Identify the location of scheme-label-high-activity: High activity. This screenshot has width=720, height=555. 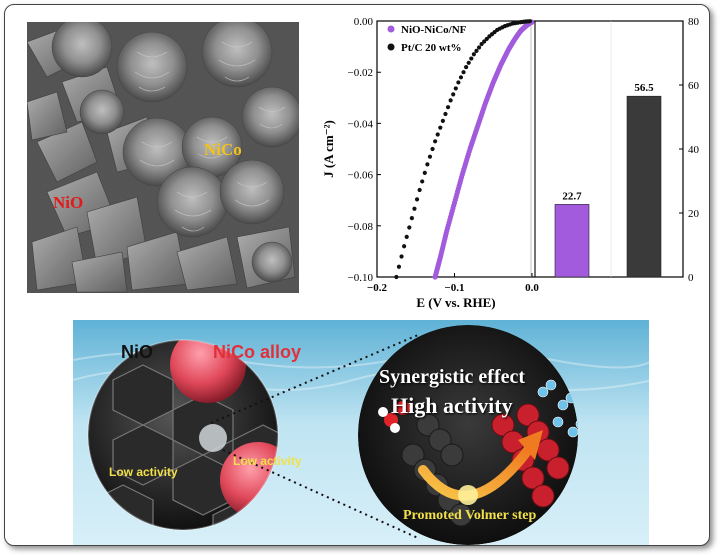
(452, 405).